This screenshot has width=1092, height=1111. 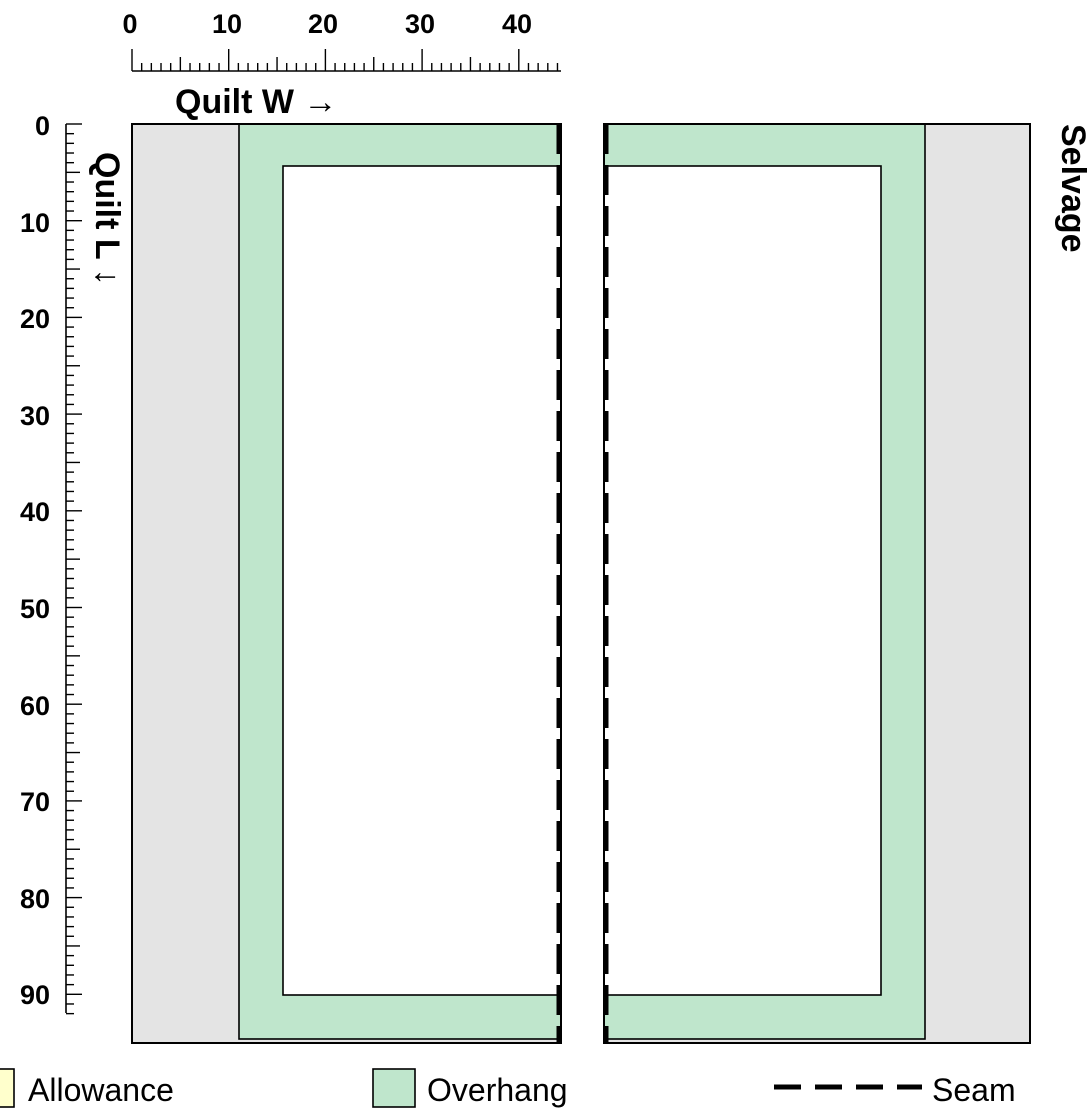 What do you see at coordinates (7, 1088) in the screenshot?
I see `legend-allowance-swatch` at bounding box center [7, 1088].